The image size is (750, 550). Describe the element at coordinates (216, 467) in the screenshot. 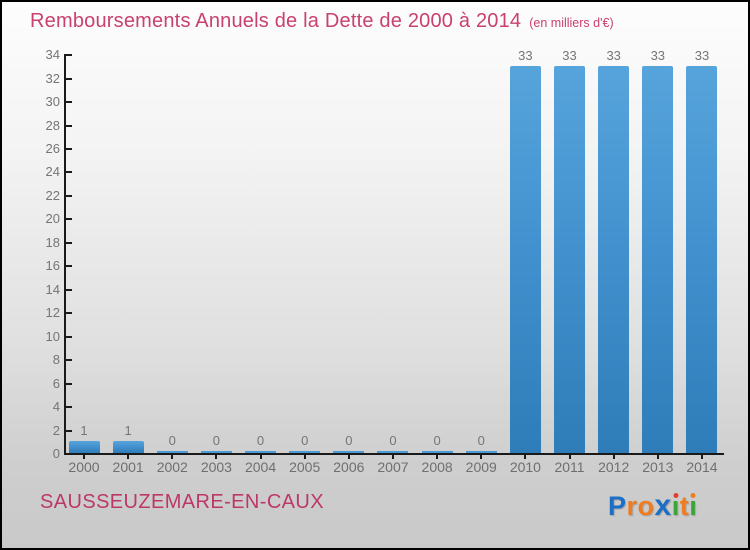

I see `x-axis-tick-label: 2003` at that location.